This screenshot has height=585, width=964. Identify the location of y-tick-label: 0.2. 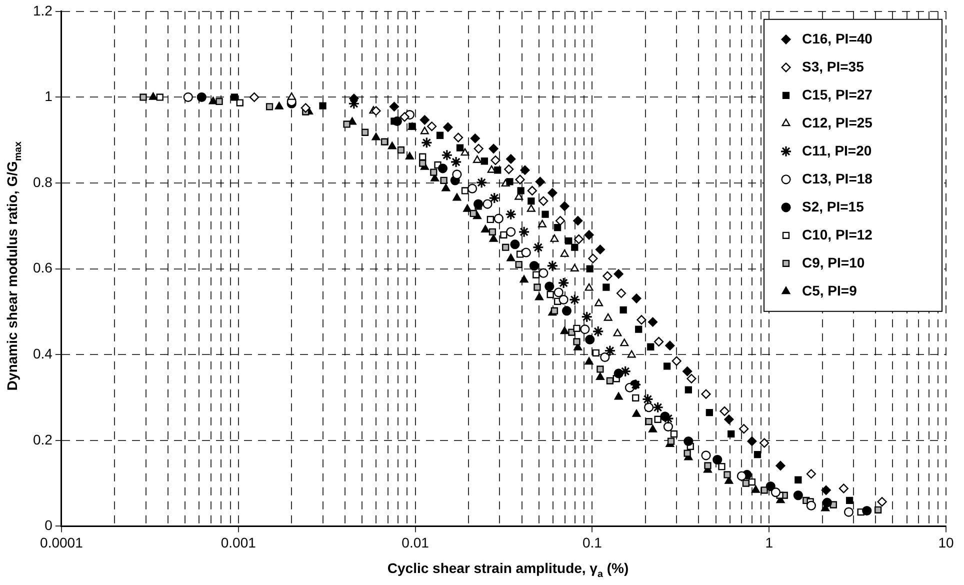
(42, 439).